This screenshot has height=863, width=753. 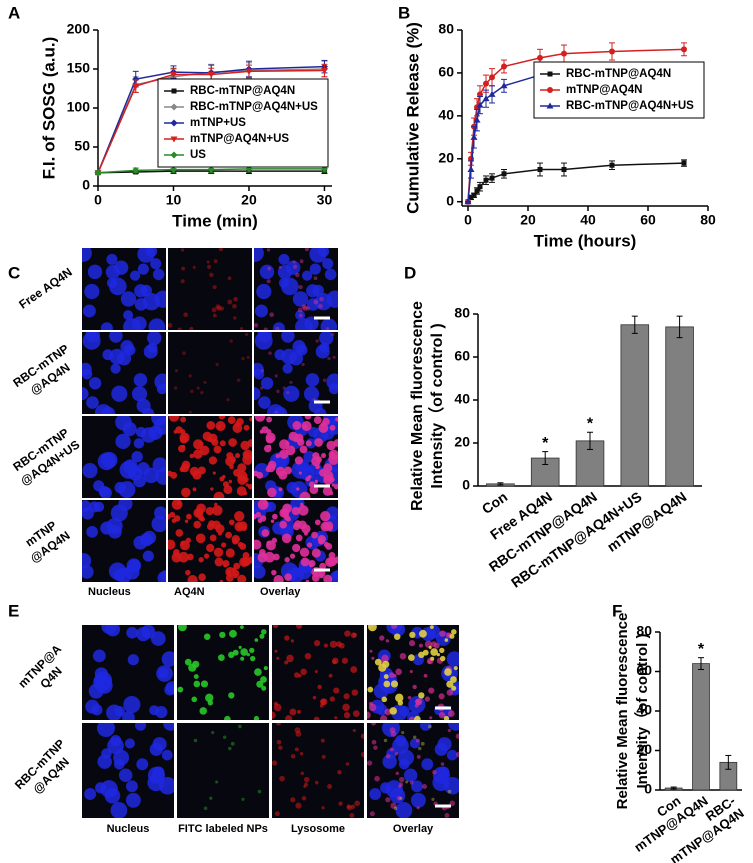 What do you see at coordinates (82, 146) in the screenshot?
I see `y-tick-label: 50` at bounding box center [82, 146].